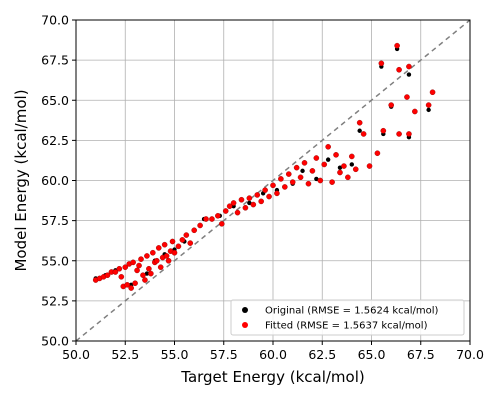  Describe the element at coordinates (245, 325) in the screenshot. I see `legend-marker-fitted` at that location.